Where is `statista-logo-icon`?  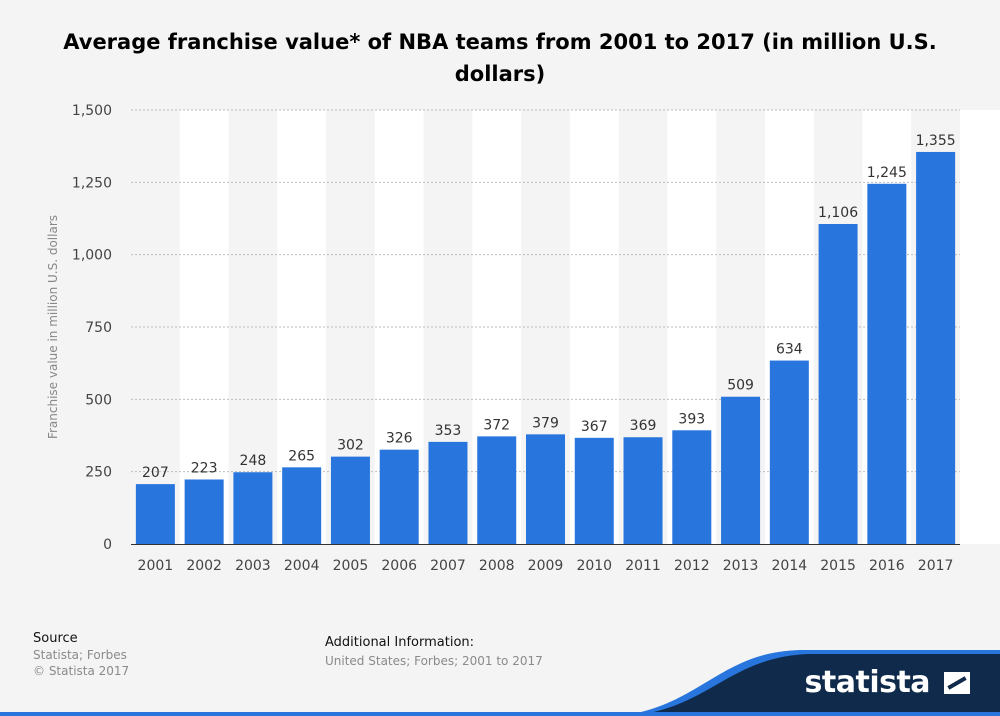
statista-logo-icon is located at coordinates (957, 683).